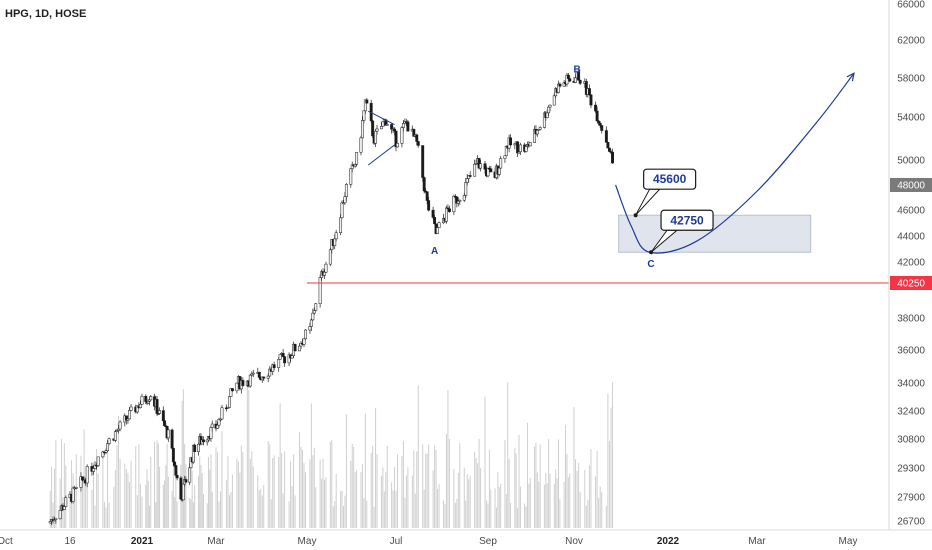 The height and width of the screenshot is (550, 932). I want to click on price-axis, so click(910, 265).